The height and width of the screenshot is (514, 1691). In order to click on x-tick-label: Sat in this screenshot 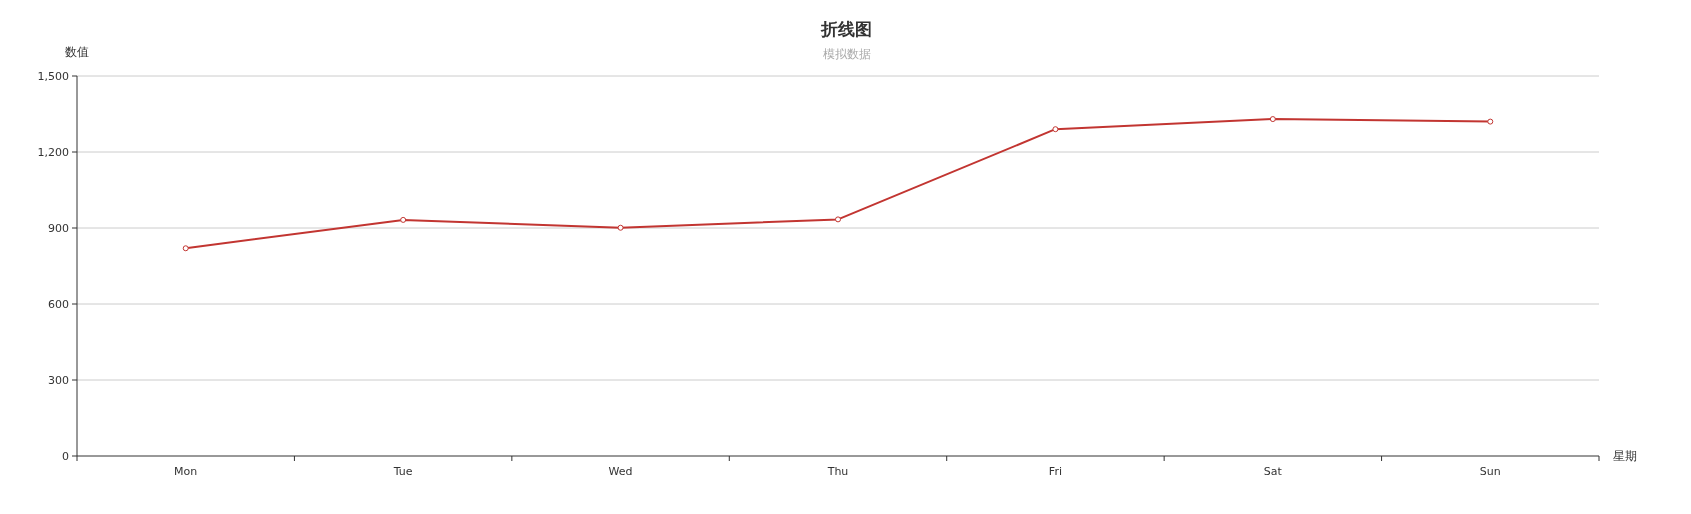, I will do `click(1273, 471)`.